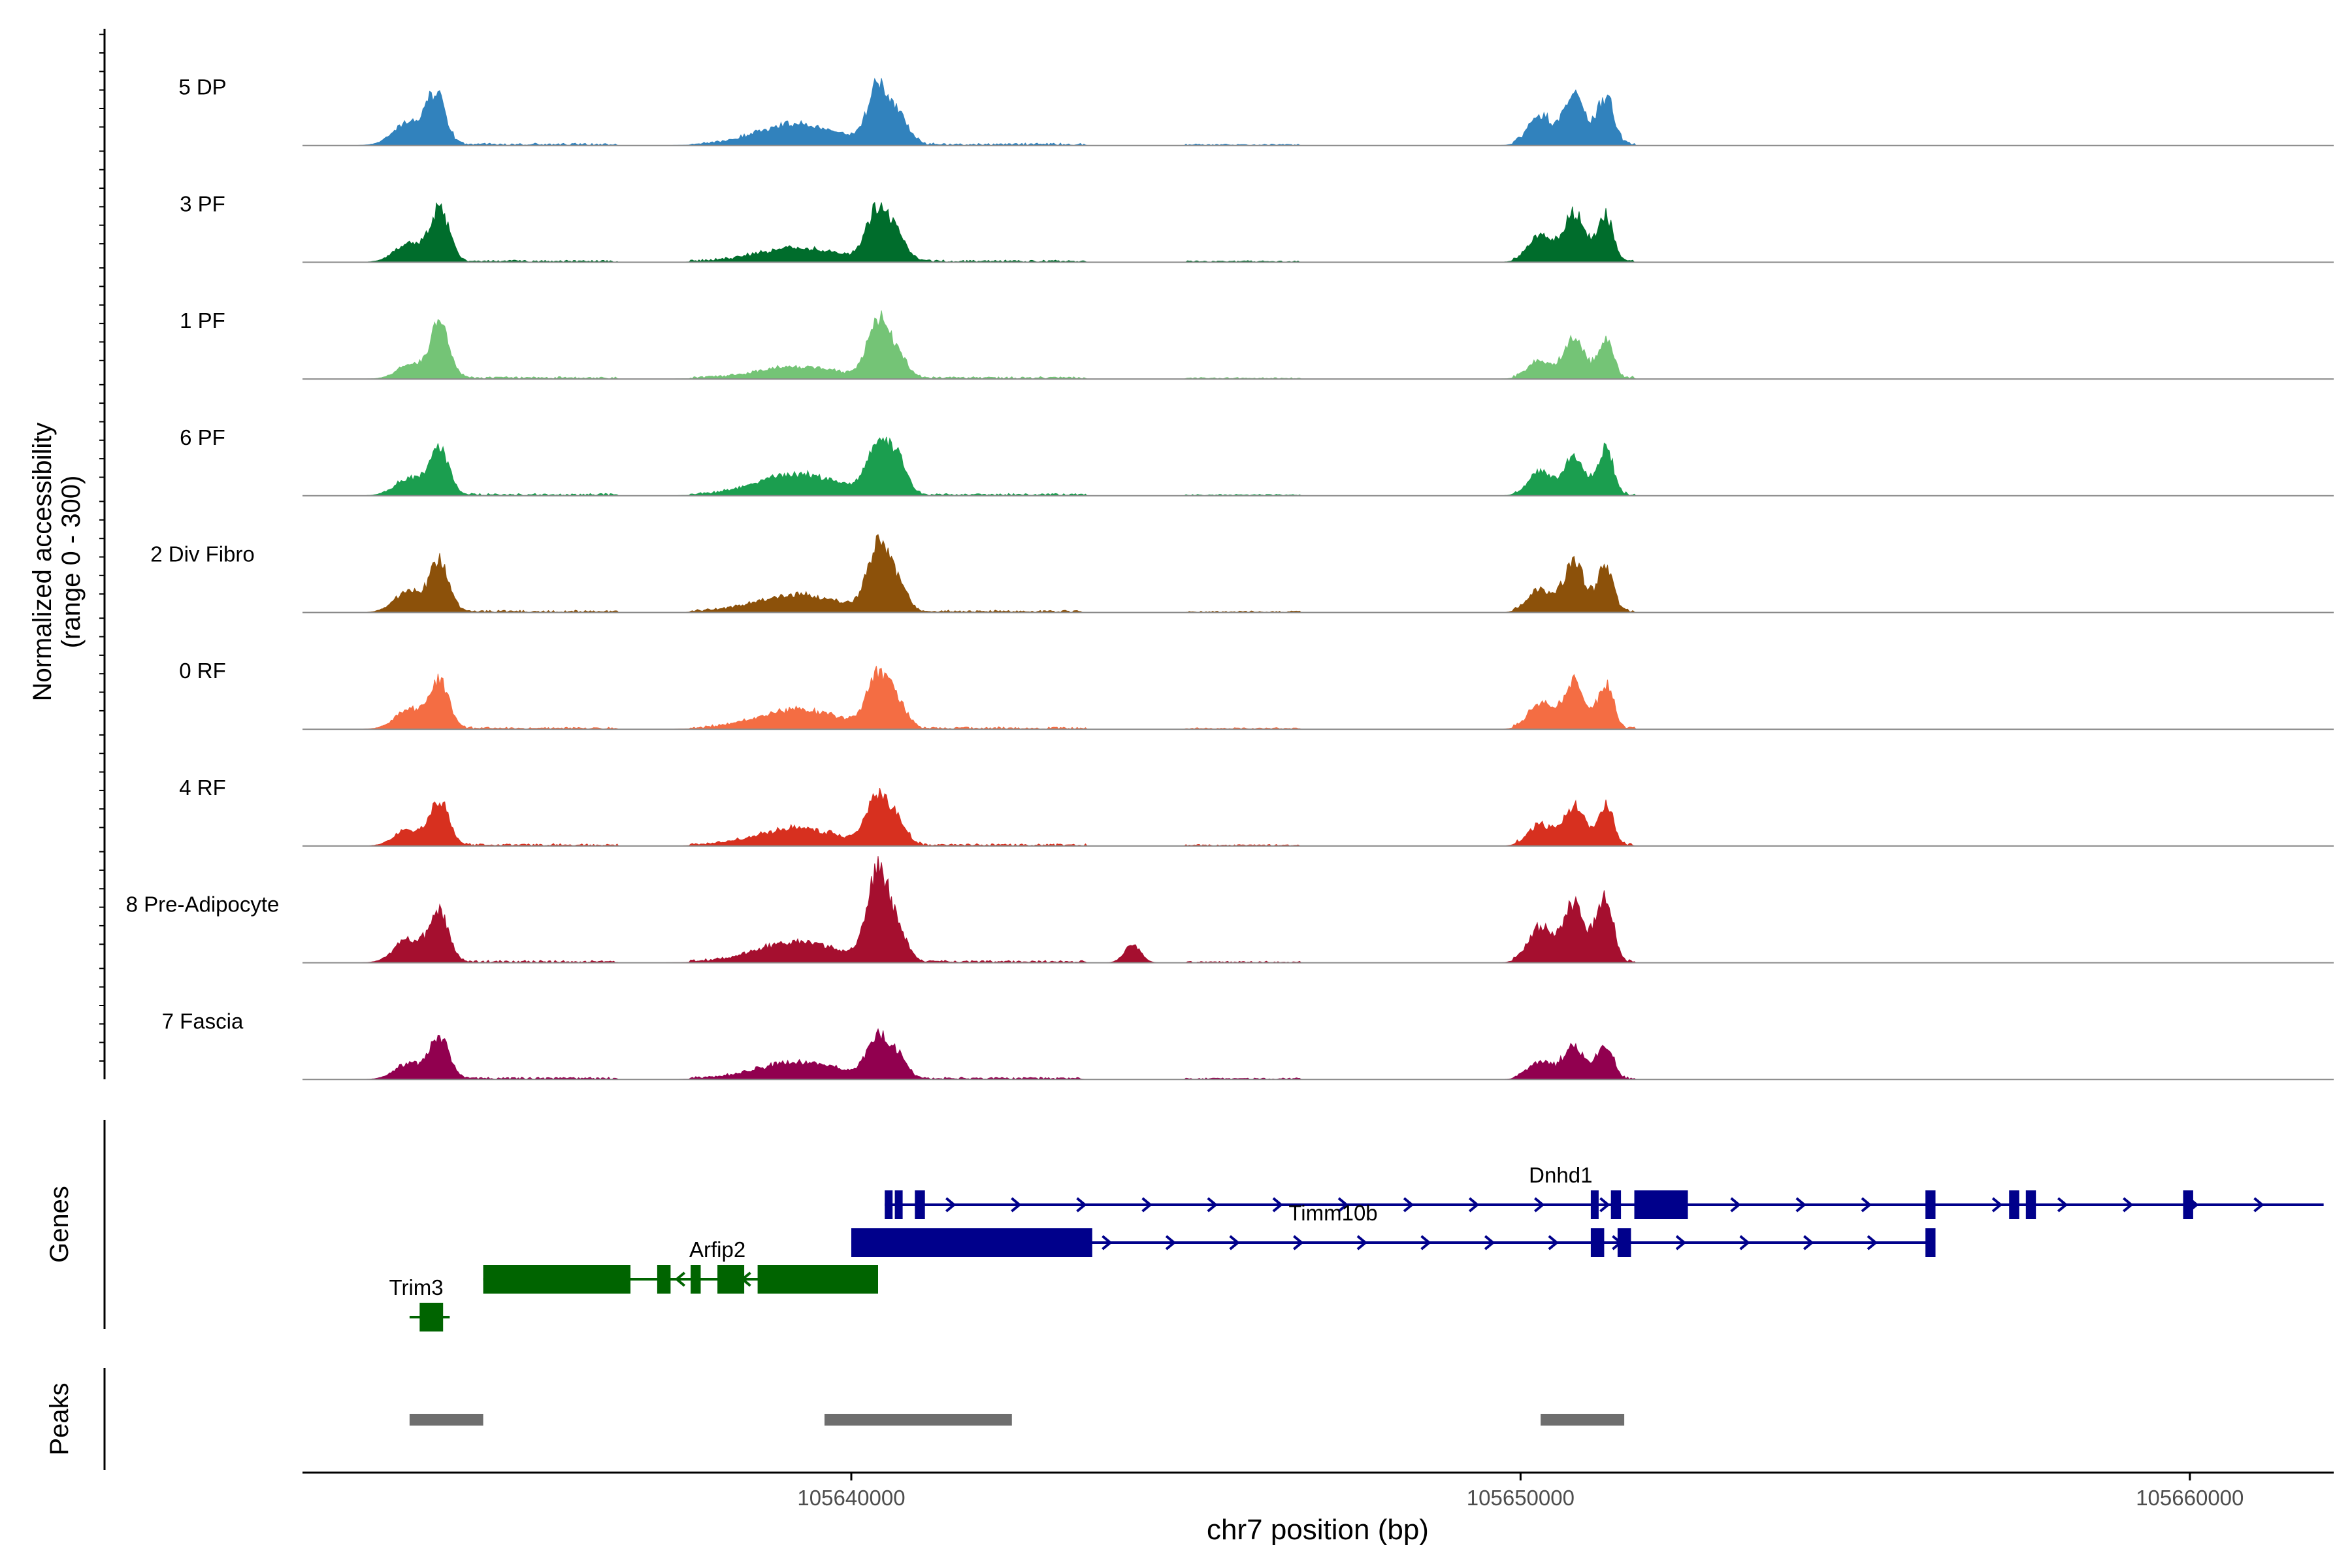 Image resolution: width=2352 pixels, height=1568 pixels. Describe the element at coordinates (416, 1287) in the screenshot. I see `gene-label: Trim3` at that location.